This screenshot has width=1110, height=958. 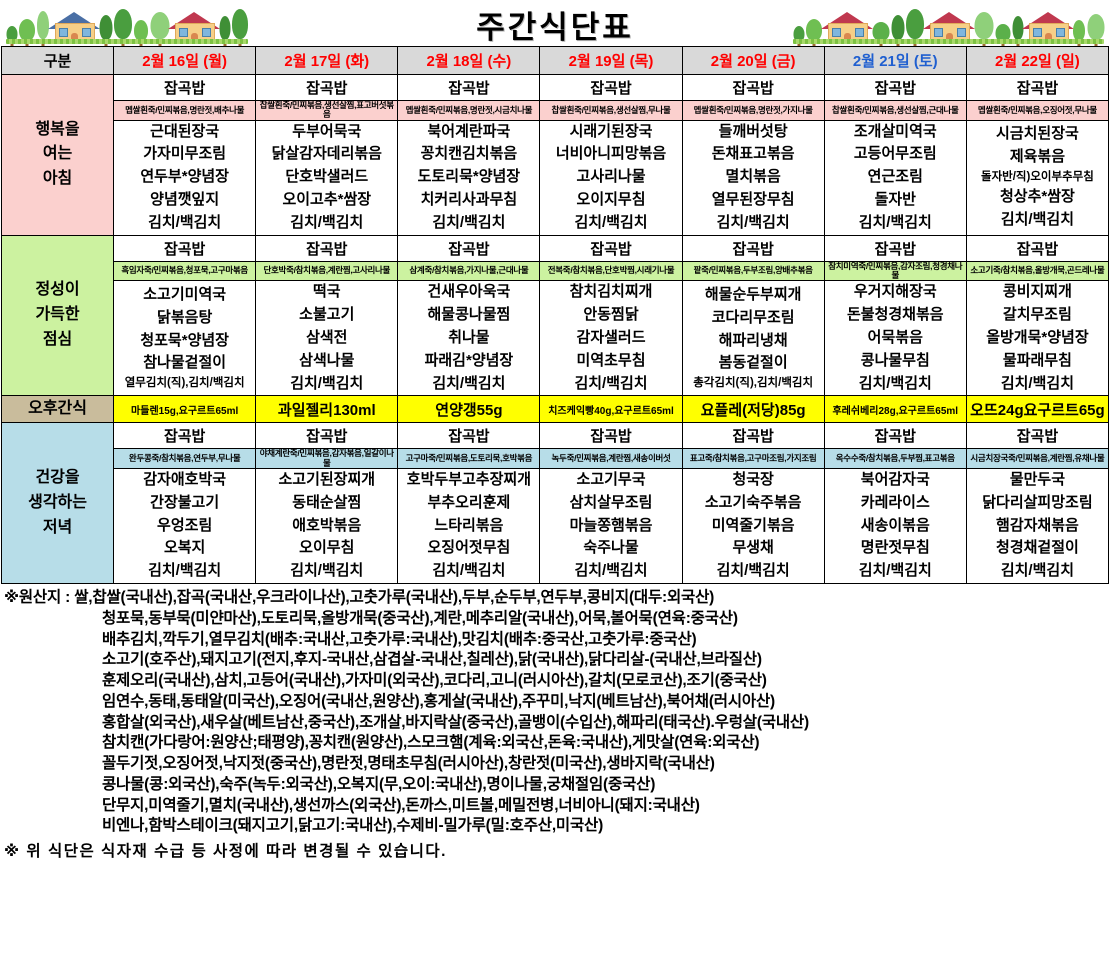 I want to click on dish-item: 애호박볶음, so click(x=327, y=525).